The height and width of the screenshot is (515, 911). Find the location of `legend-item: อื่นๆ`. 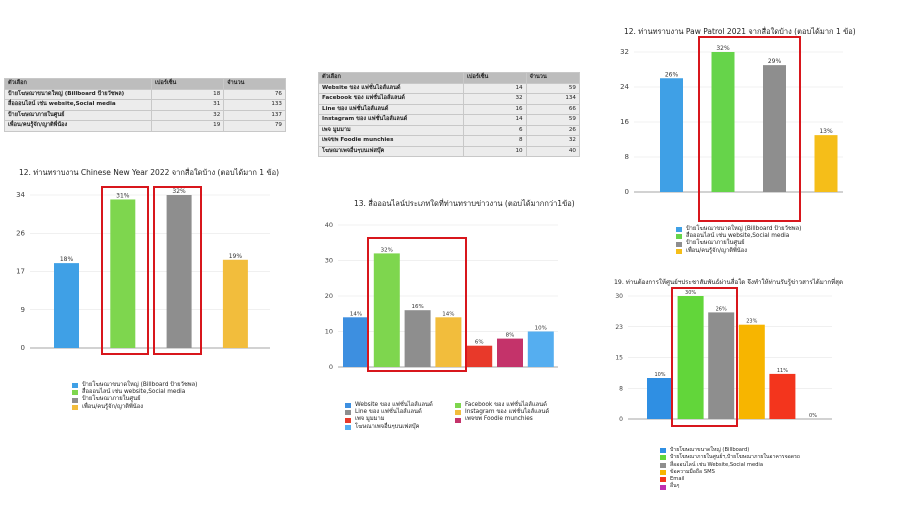

legend-item: อื่นๆ is located at coordinates (730, 486).